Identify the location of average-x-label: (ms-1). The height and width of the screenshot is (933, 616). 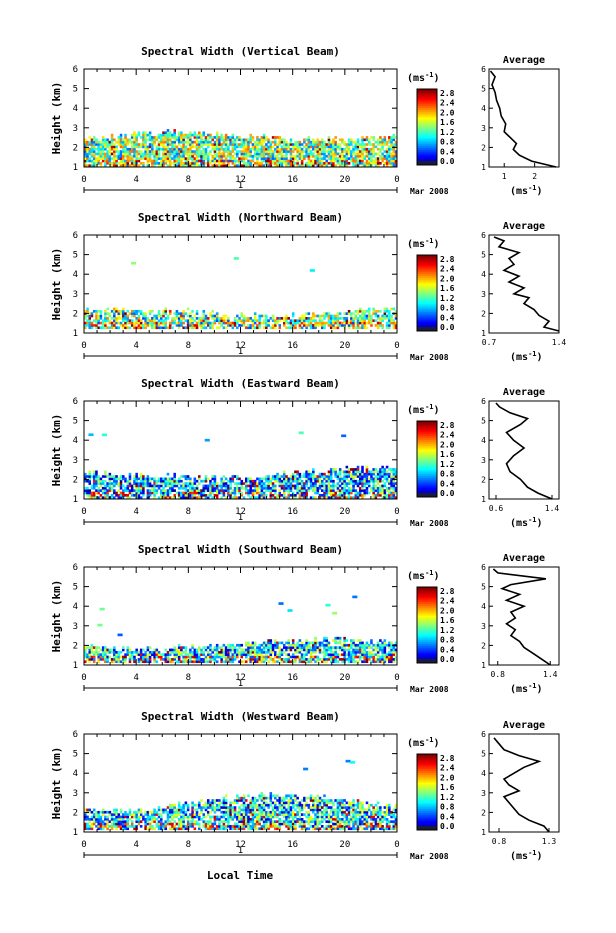
(526, 522).